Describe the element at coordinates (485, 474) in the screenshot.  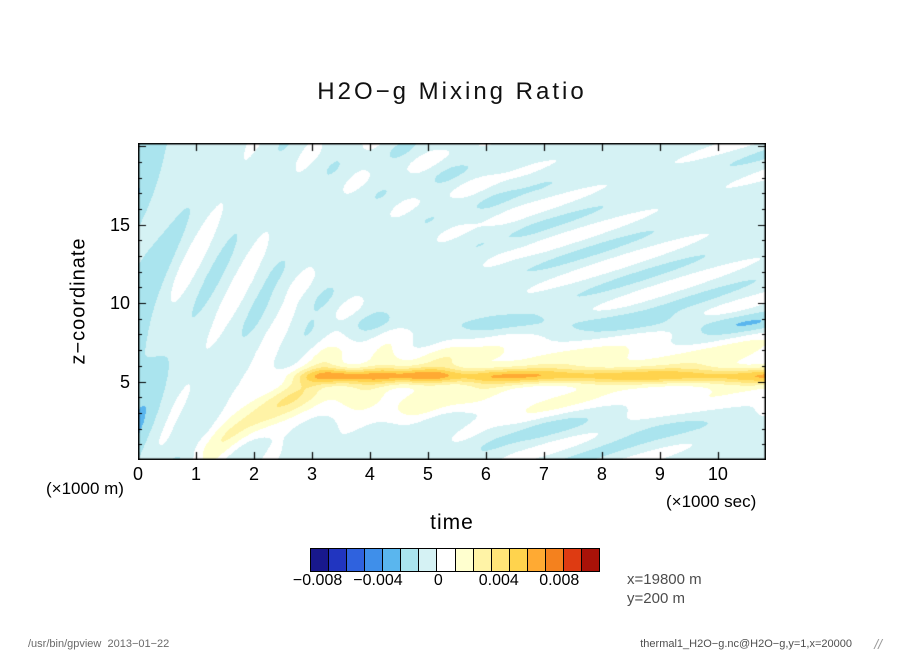
I see `x-tick-label: 6` at that location.